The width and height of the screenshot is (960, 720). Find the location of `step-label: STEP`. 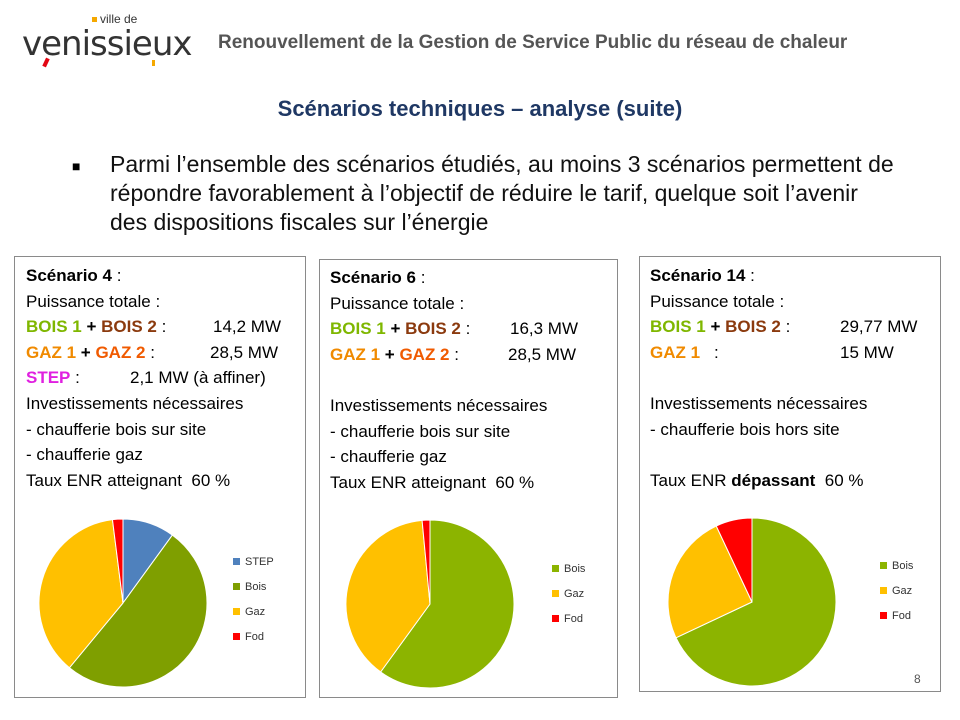

step-label: STEP is located at coordinates (48, 378).